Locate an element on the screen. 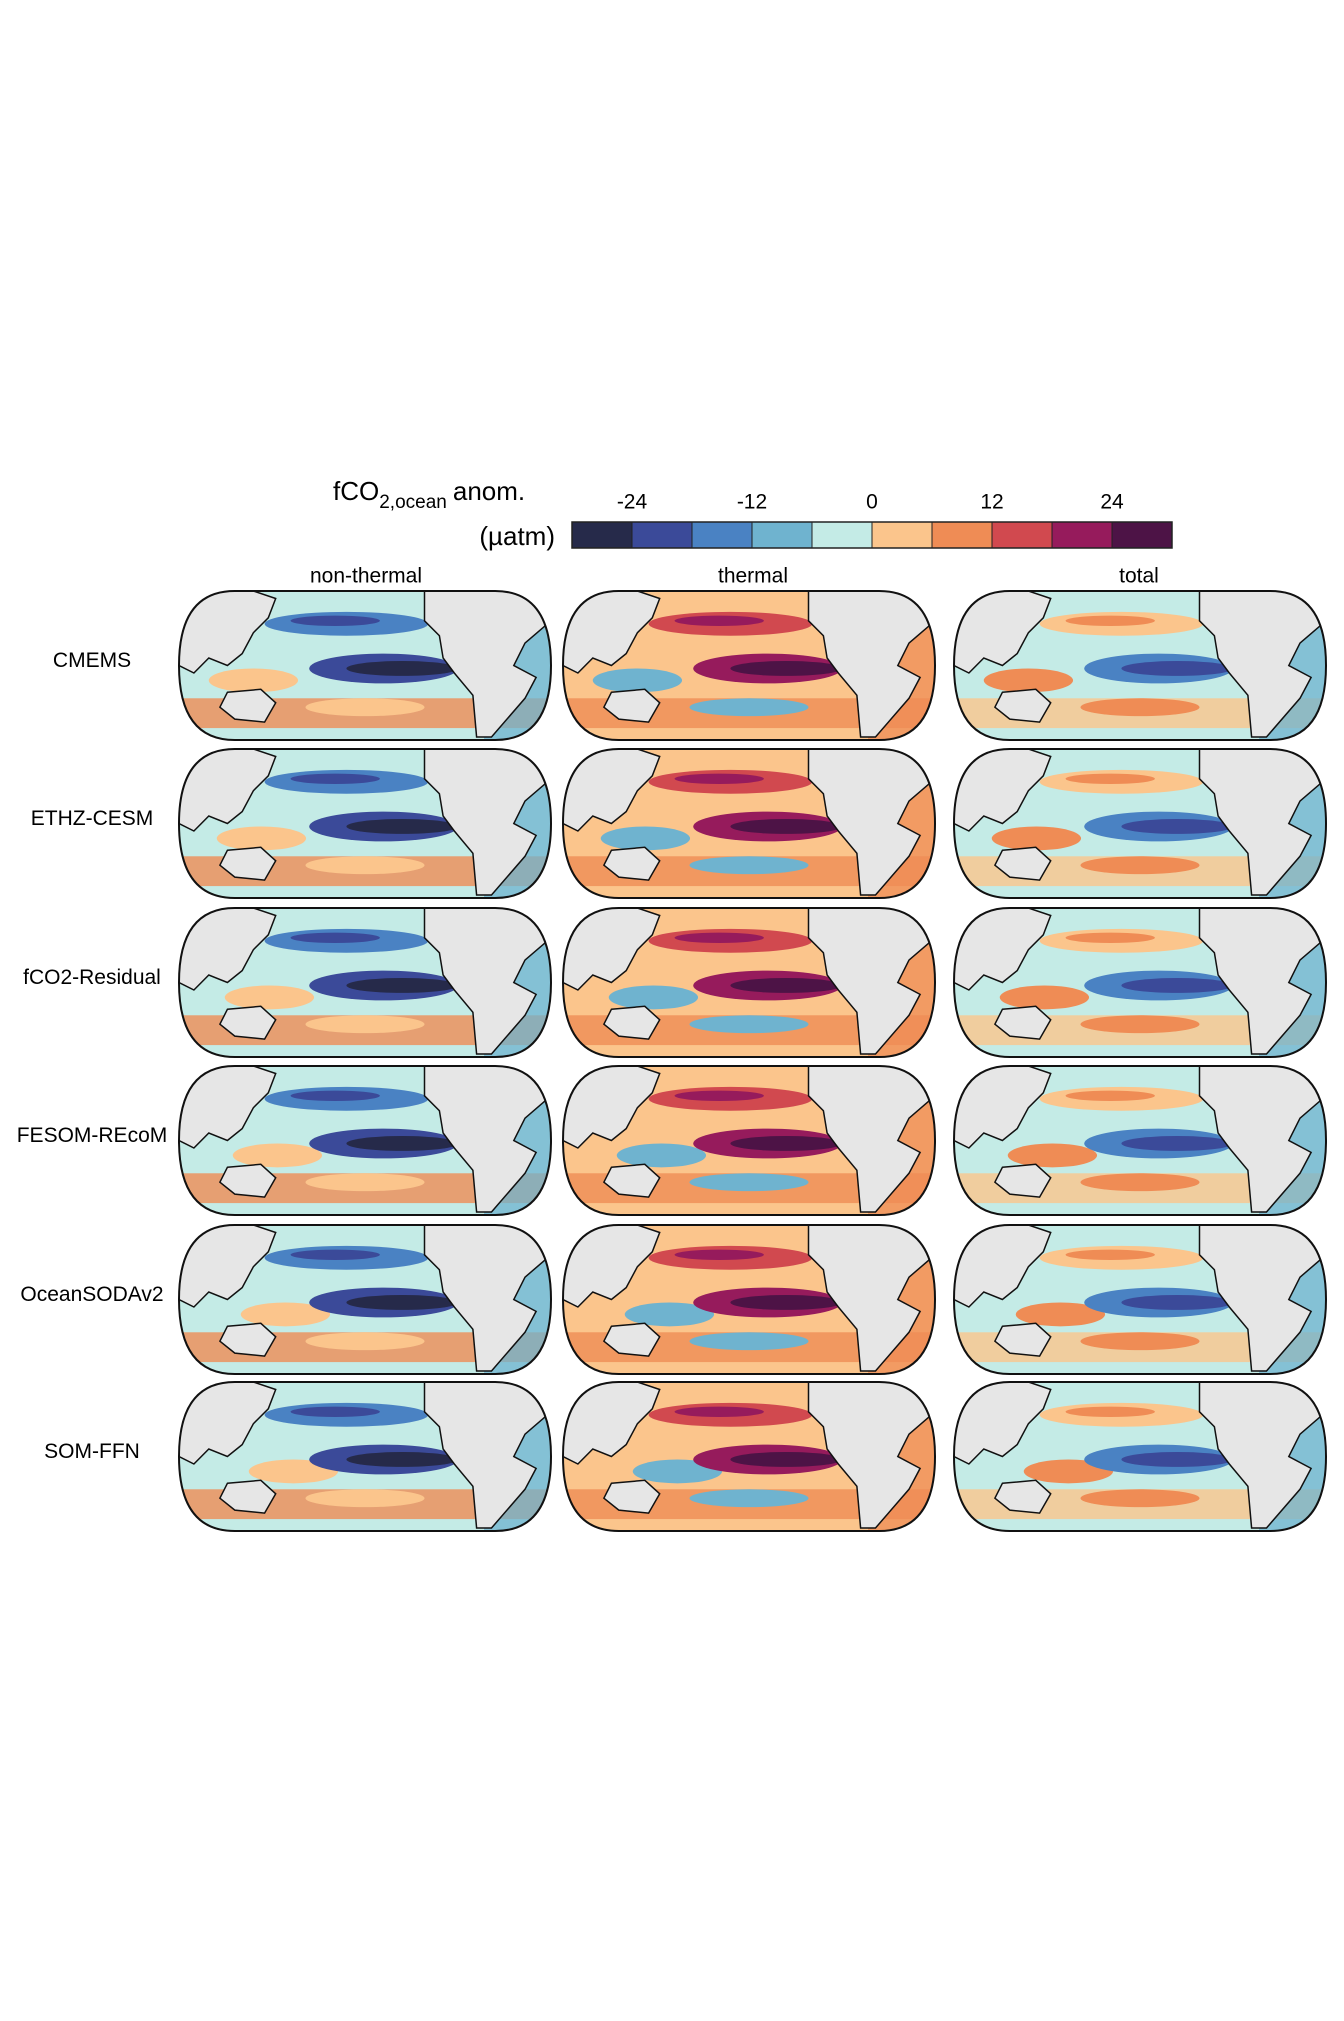 Image resolution: width=1344 pixels, height=2021 pixels. row-label: OceanSODAv2 is located at coordinates (91, 1294).